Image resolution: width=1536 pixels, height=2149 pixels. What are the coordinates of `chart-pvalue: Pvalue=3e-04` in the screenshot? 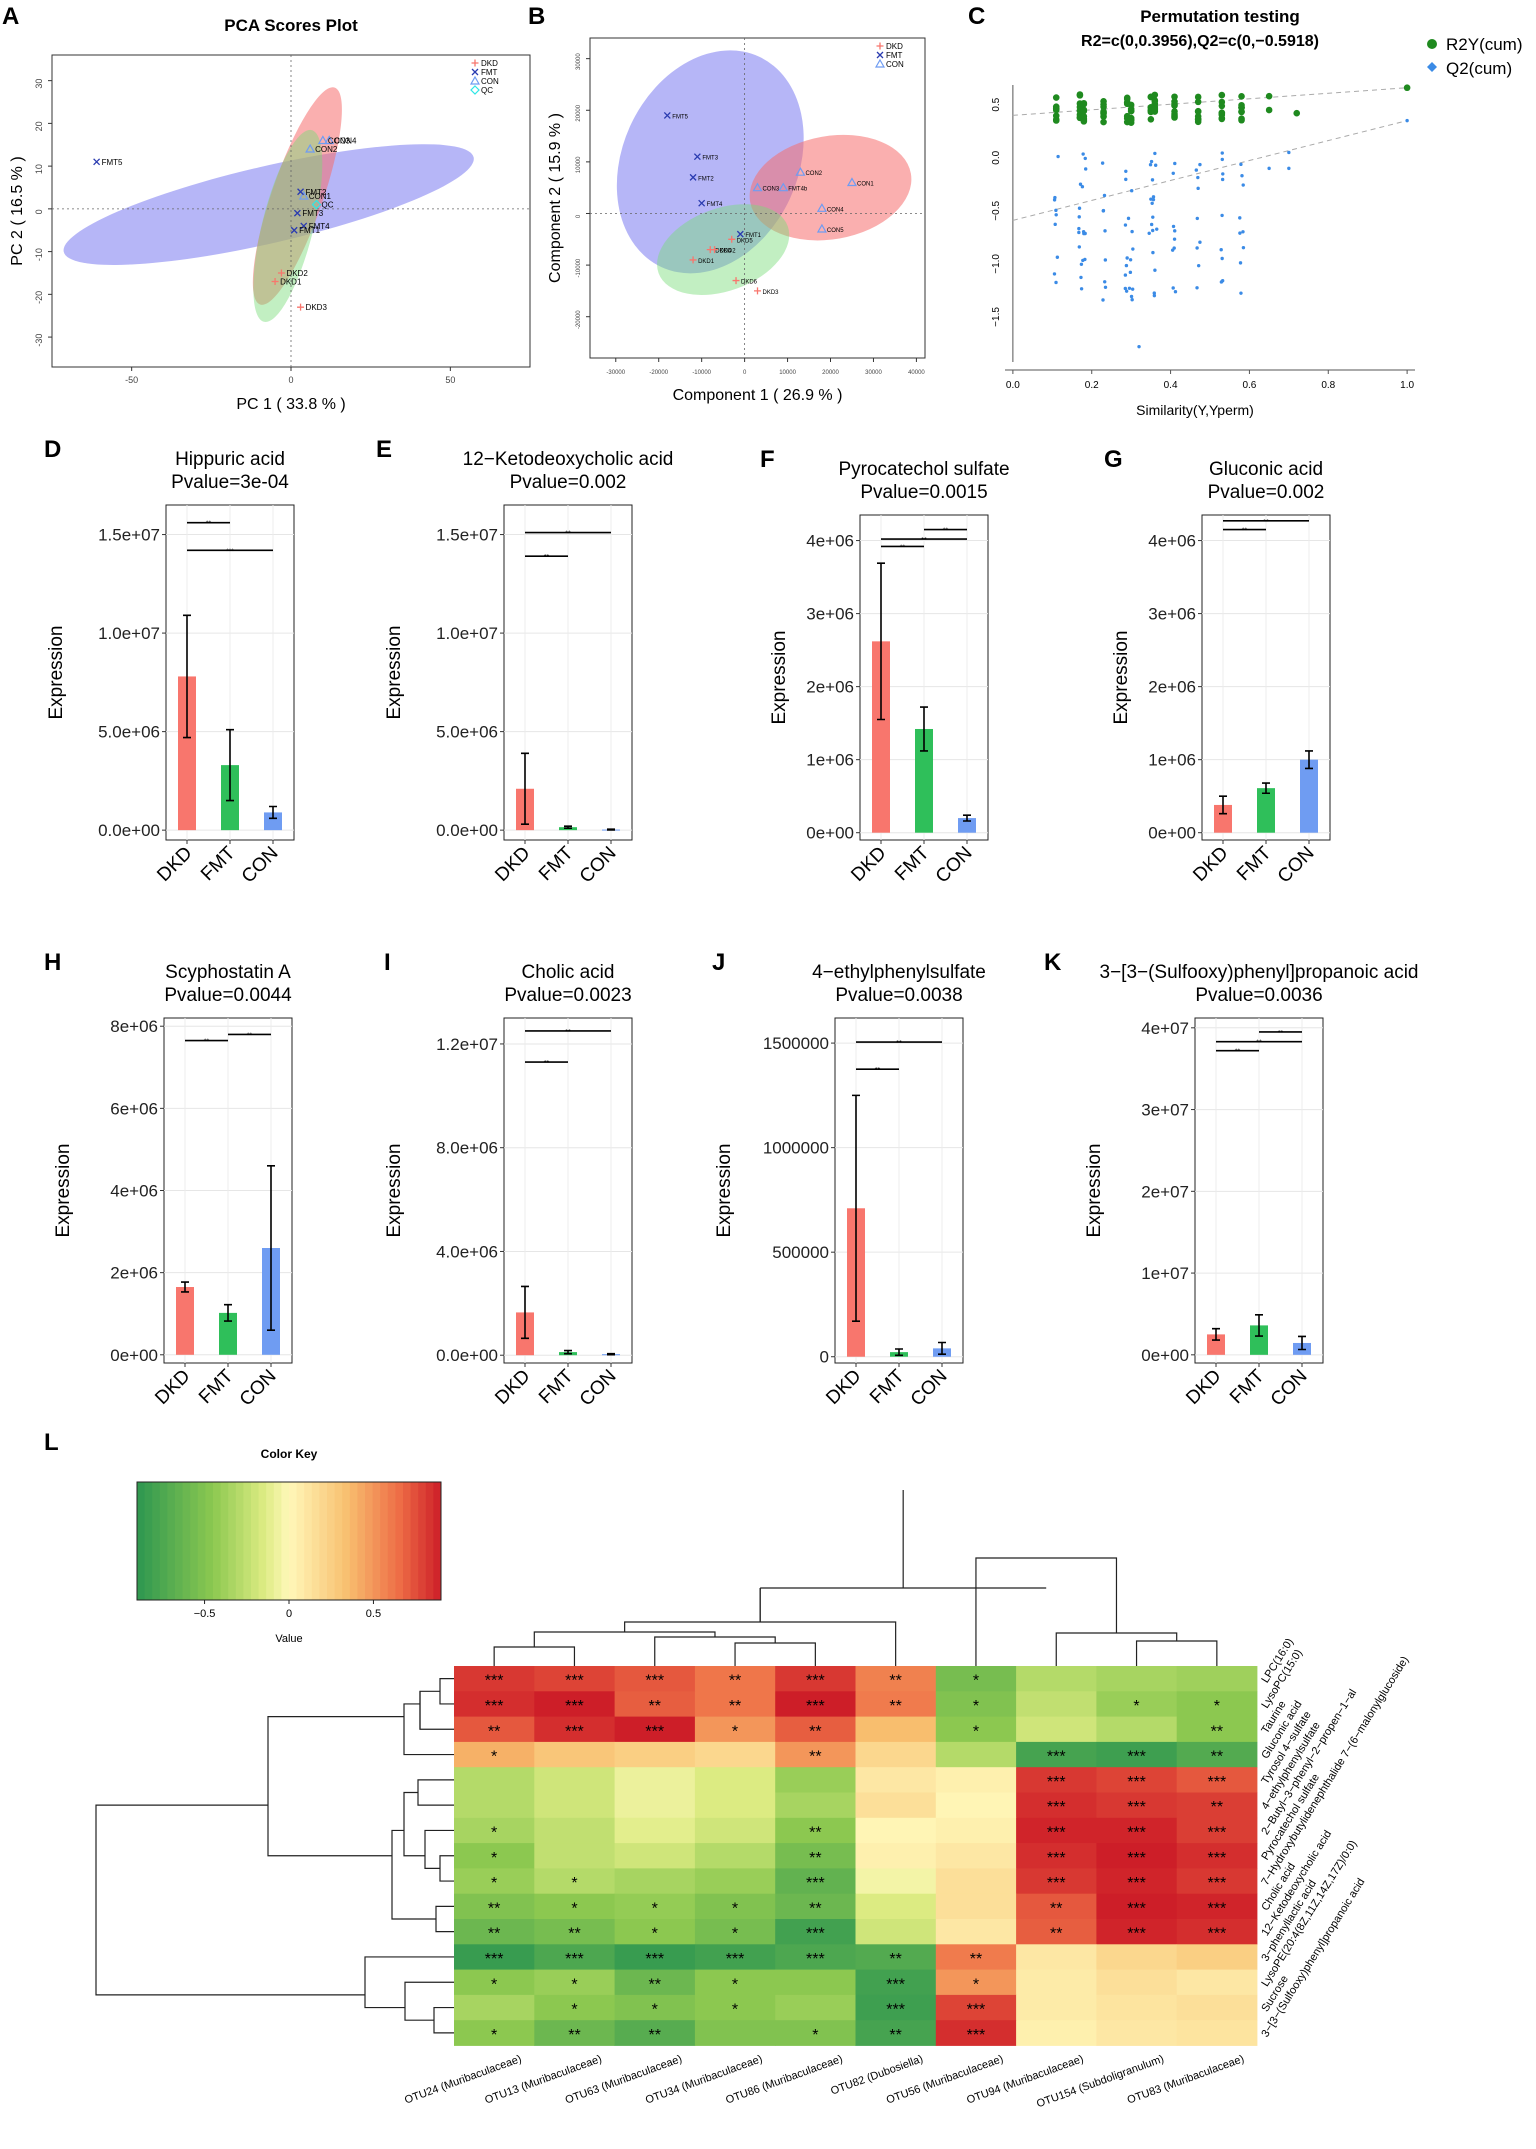 It's located at (230, 482).